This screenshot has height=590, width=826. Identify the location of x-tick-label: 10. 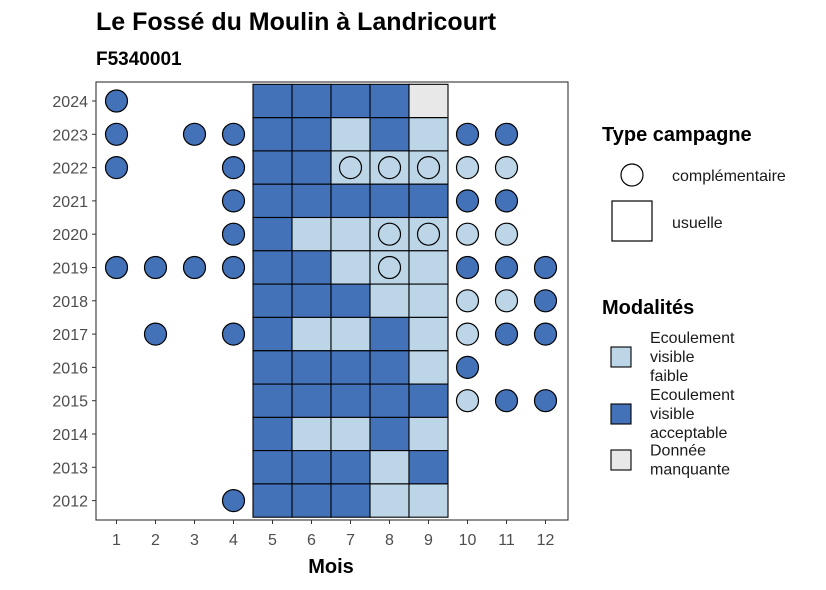
(468, 540).